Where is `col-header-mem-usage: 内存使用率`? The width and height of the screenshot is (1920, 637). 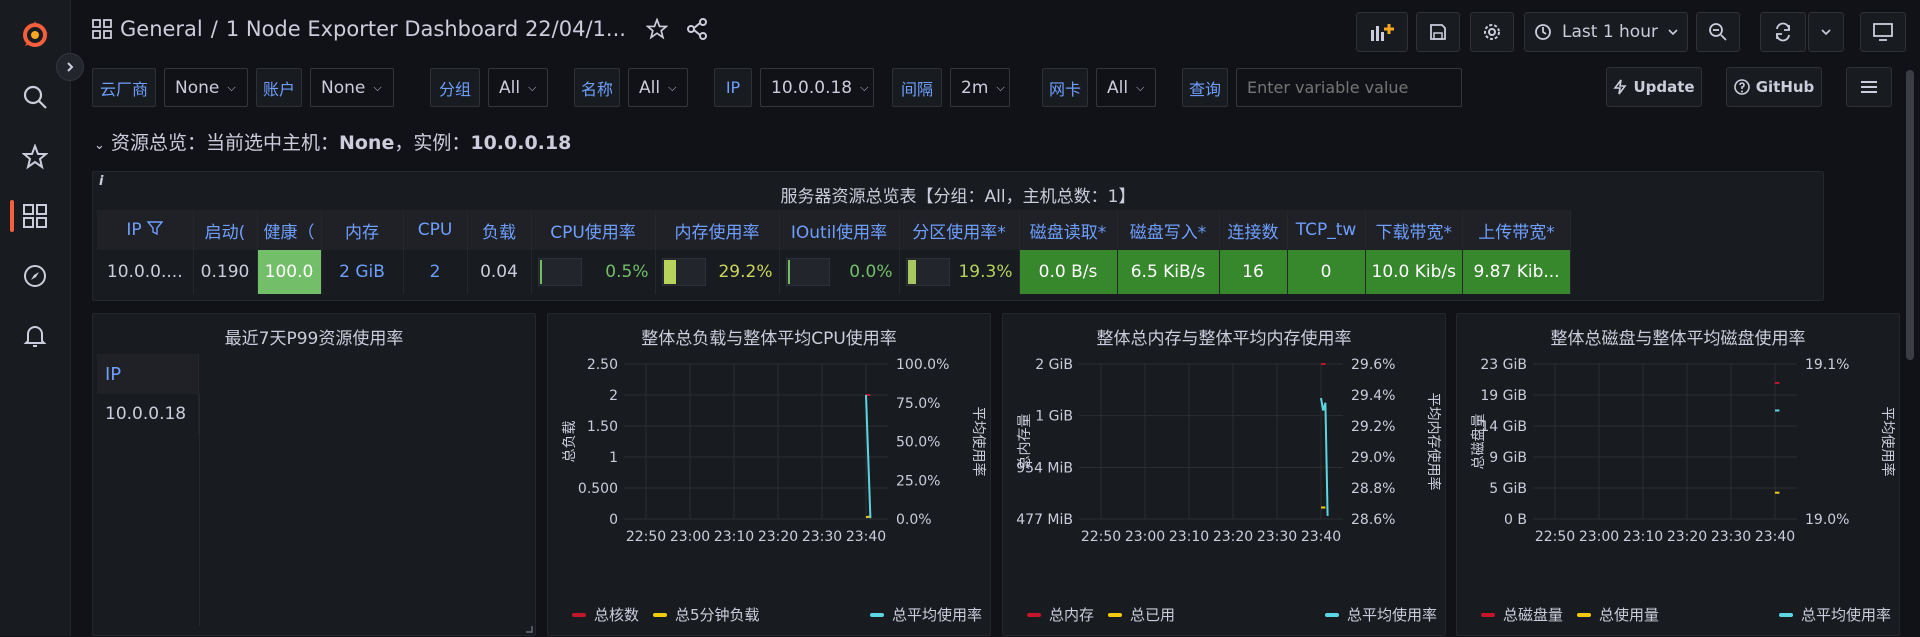
col-header-mem-usage: 内存使用率 is located at coordinates (717, 230).